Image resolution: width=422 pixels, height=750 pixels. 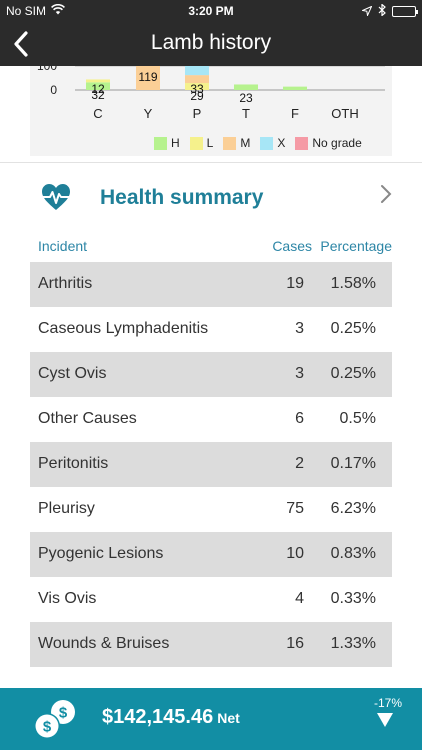 What do you see at coordinates (158, 717) in the screenshot?
I see `net-value: $142,145.46` at bounding box center [158, 717].